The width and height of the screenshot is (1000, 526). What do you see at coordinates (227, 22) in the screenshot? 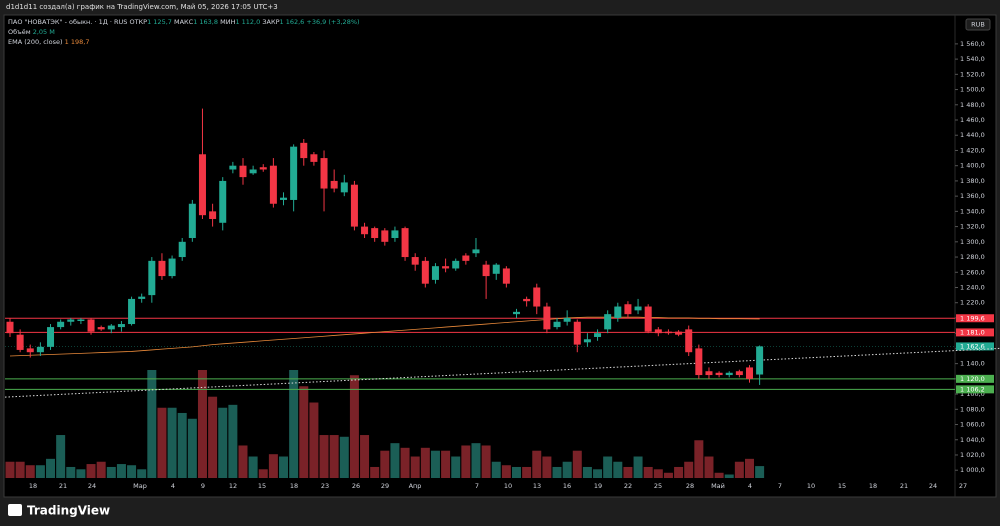
I see `low-label: МИН` at bounding box center [227, 22].